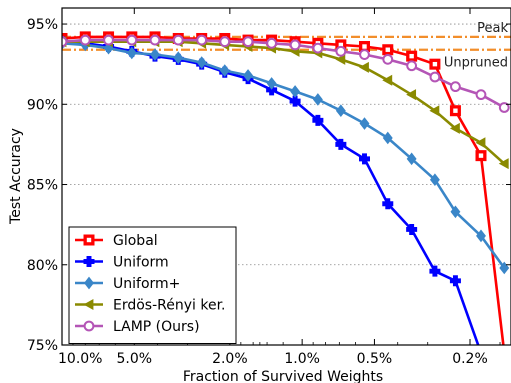  Describe the element at coordinates (42, 25) in the screenshot. I see `y-tick-label: 95%` at that location.